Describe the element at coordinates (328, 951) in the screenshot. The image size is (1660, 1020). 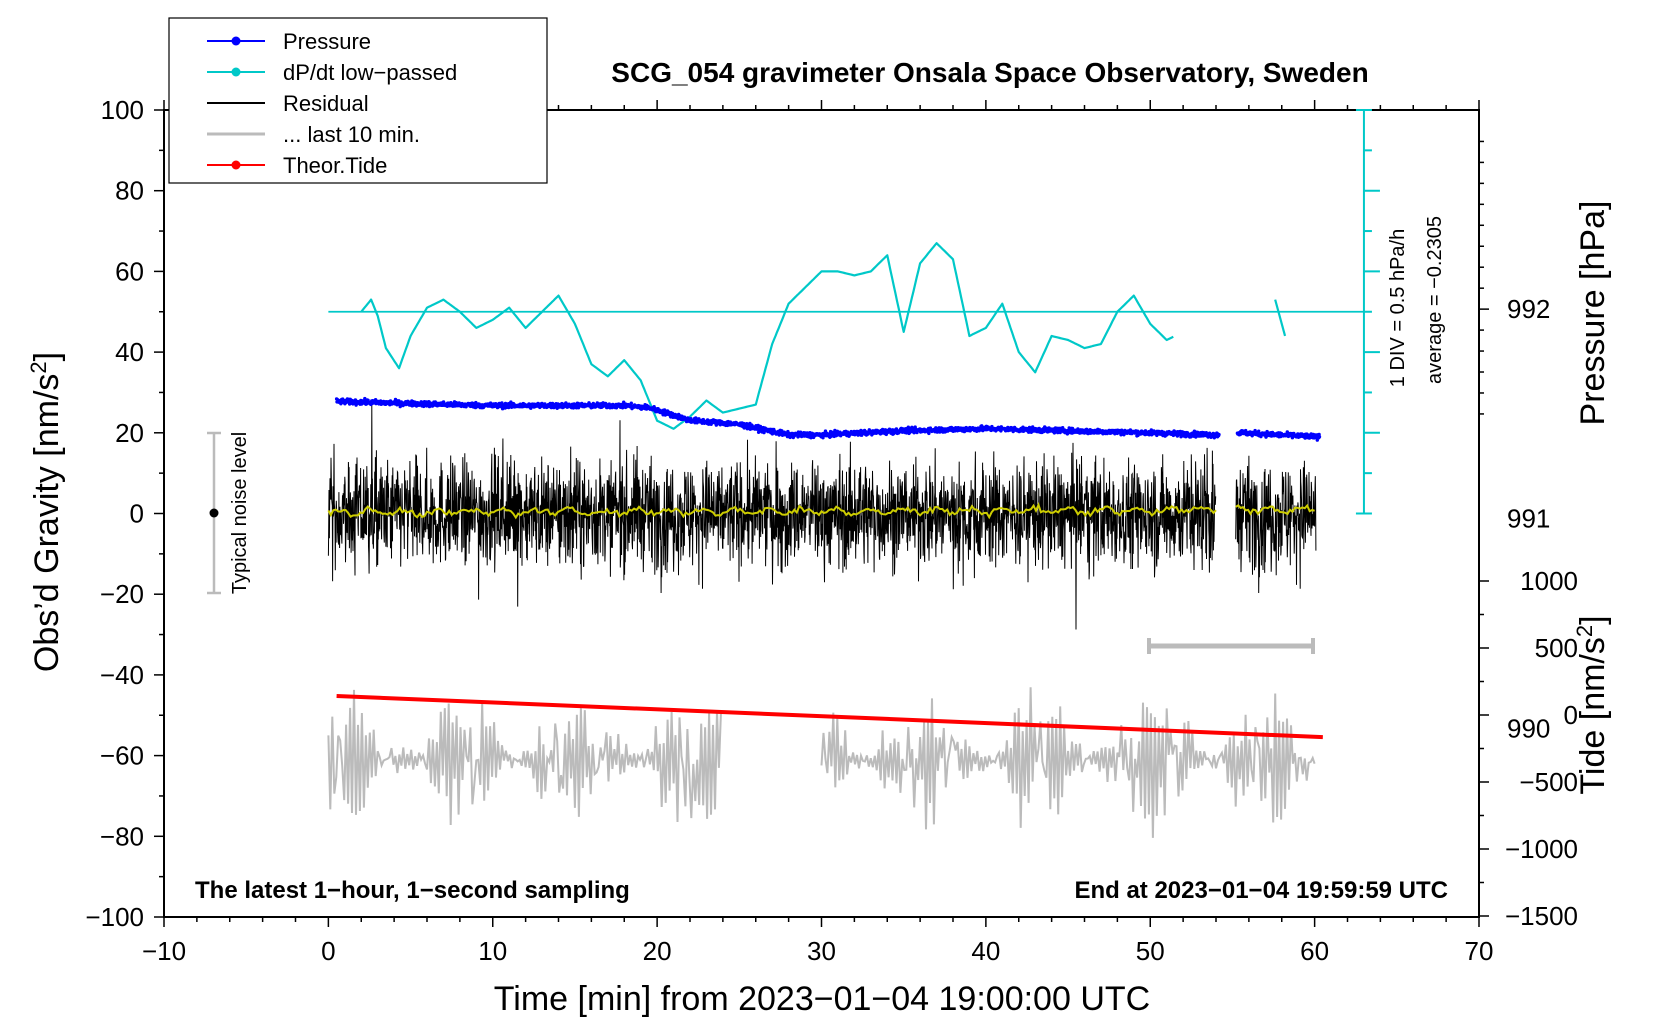
I see `x-tick-label: 0` at that location.